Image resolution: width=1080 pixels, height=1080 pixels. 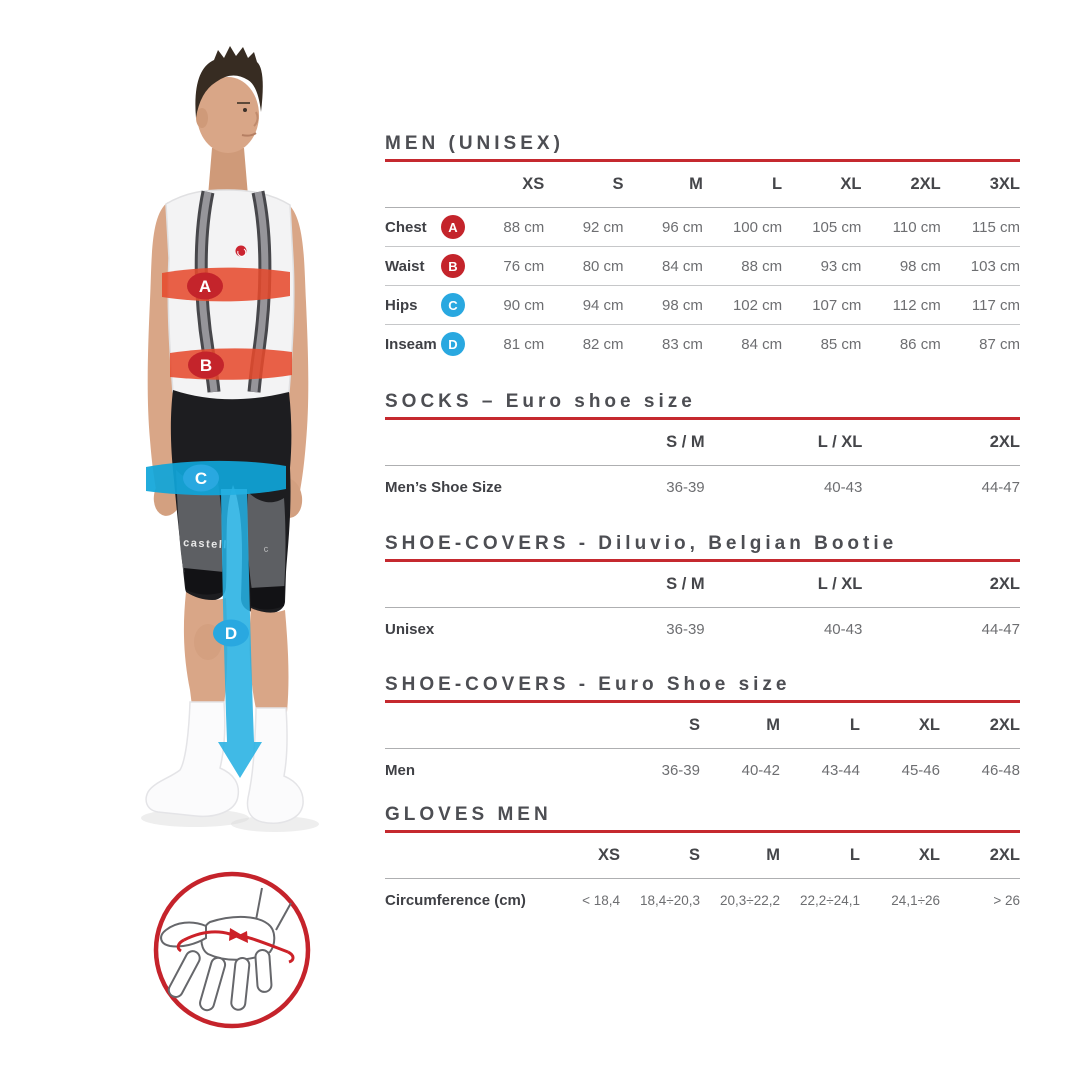 What do you see at coordinates (837, 305) in the screenshot?
I see `cell-value: 107 cm` at bounding box center [837, 305].